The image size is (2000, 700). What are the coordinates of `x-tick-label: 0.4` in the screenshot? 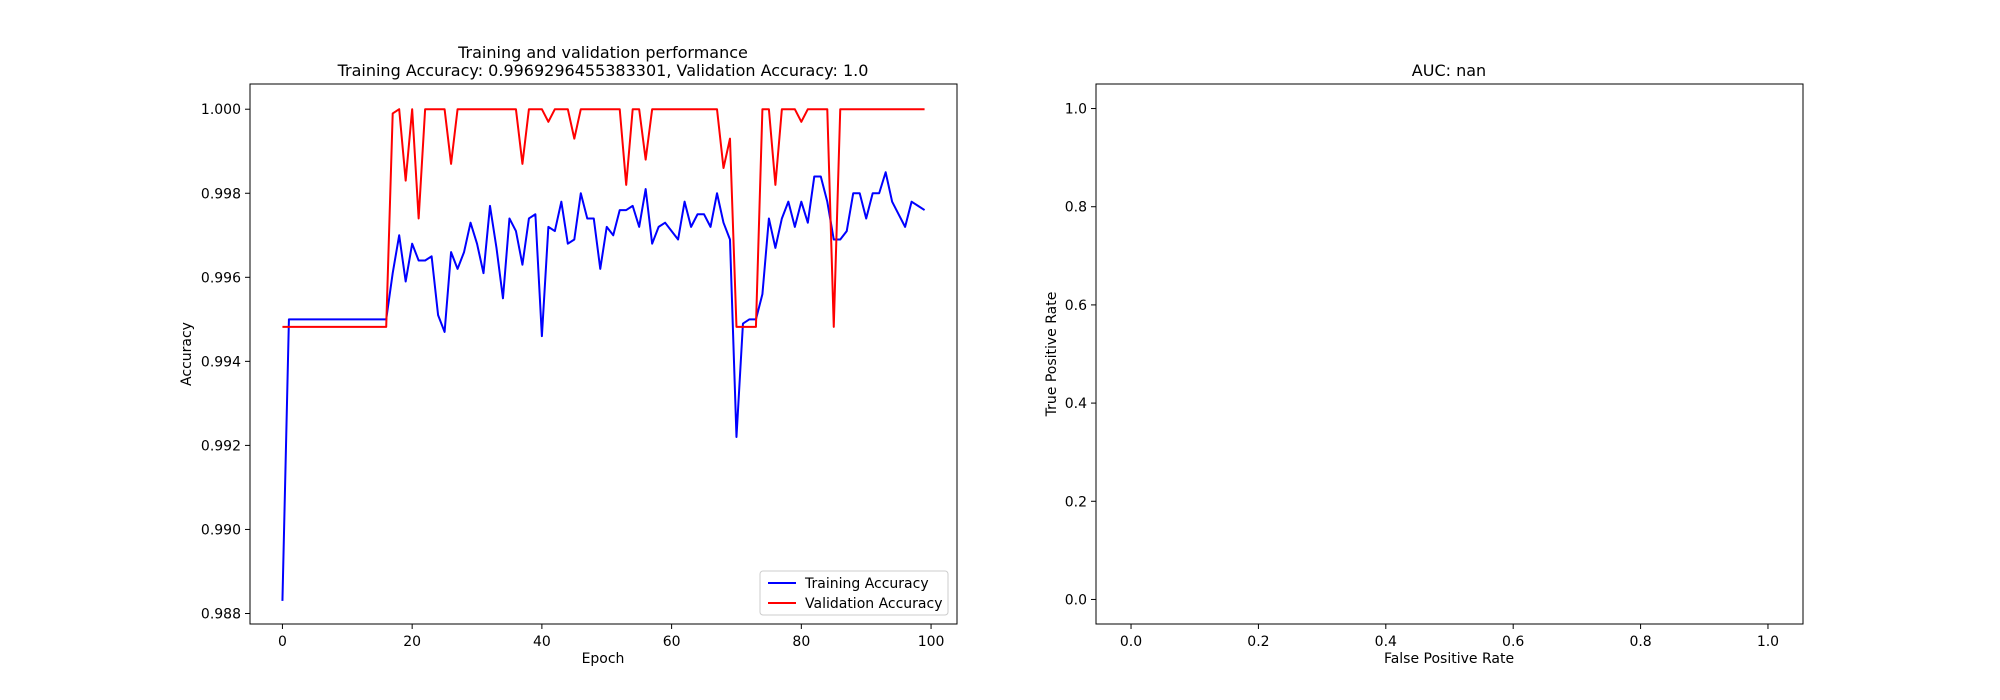 It's located at (1386, 642).